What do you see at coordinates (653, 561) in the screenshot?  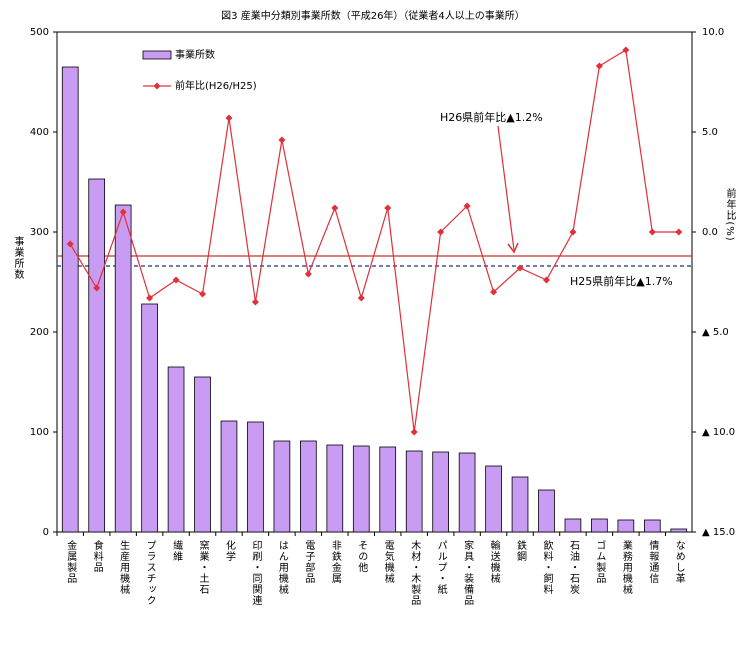 I see `x-tick-label: 情報通信` at bounding box center [653, 561].